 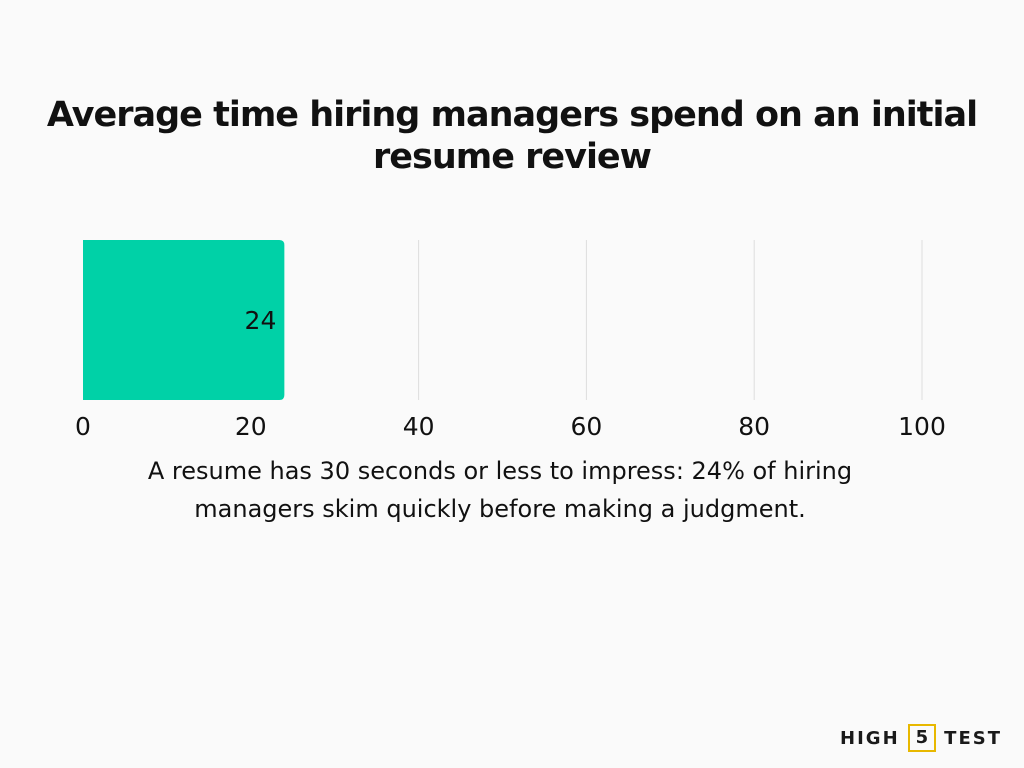 I want to click on data-labels: 24, so click(x=261, y=320).